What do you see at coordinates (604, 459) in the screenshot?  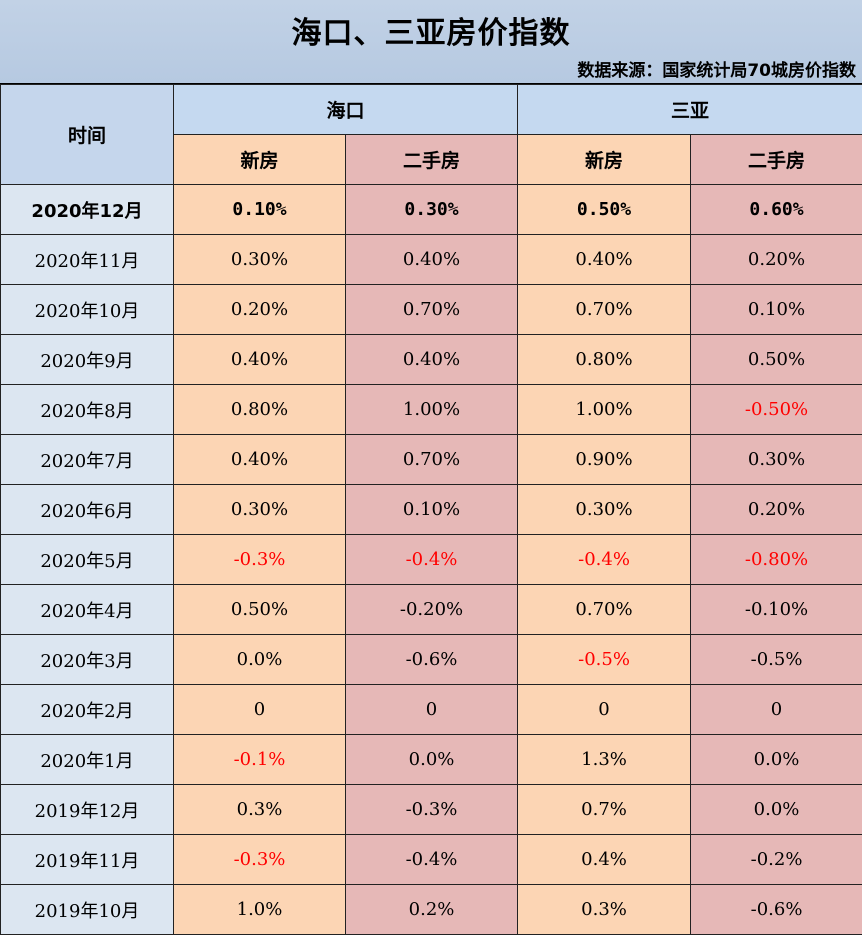 I see `sanya-new-cell: 0.90%` at bounding box center [604, 459].